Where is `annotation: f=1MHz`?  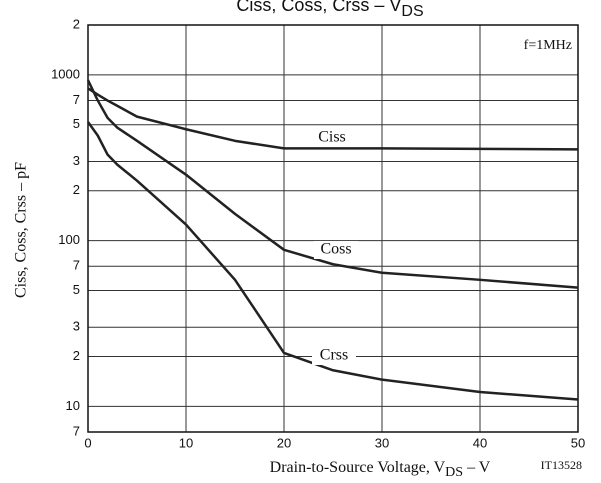 annotation: f=1MHz is located at coordinates (548, 45).